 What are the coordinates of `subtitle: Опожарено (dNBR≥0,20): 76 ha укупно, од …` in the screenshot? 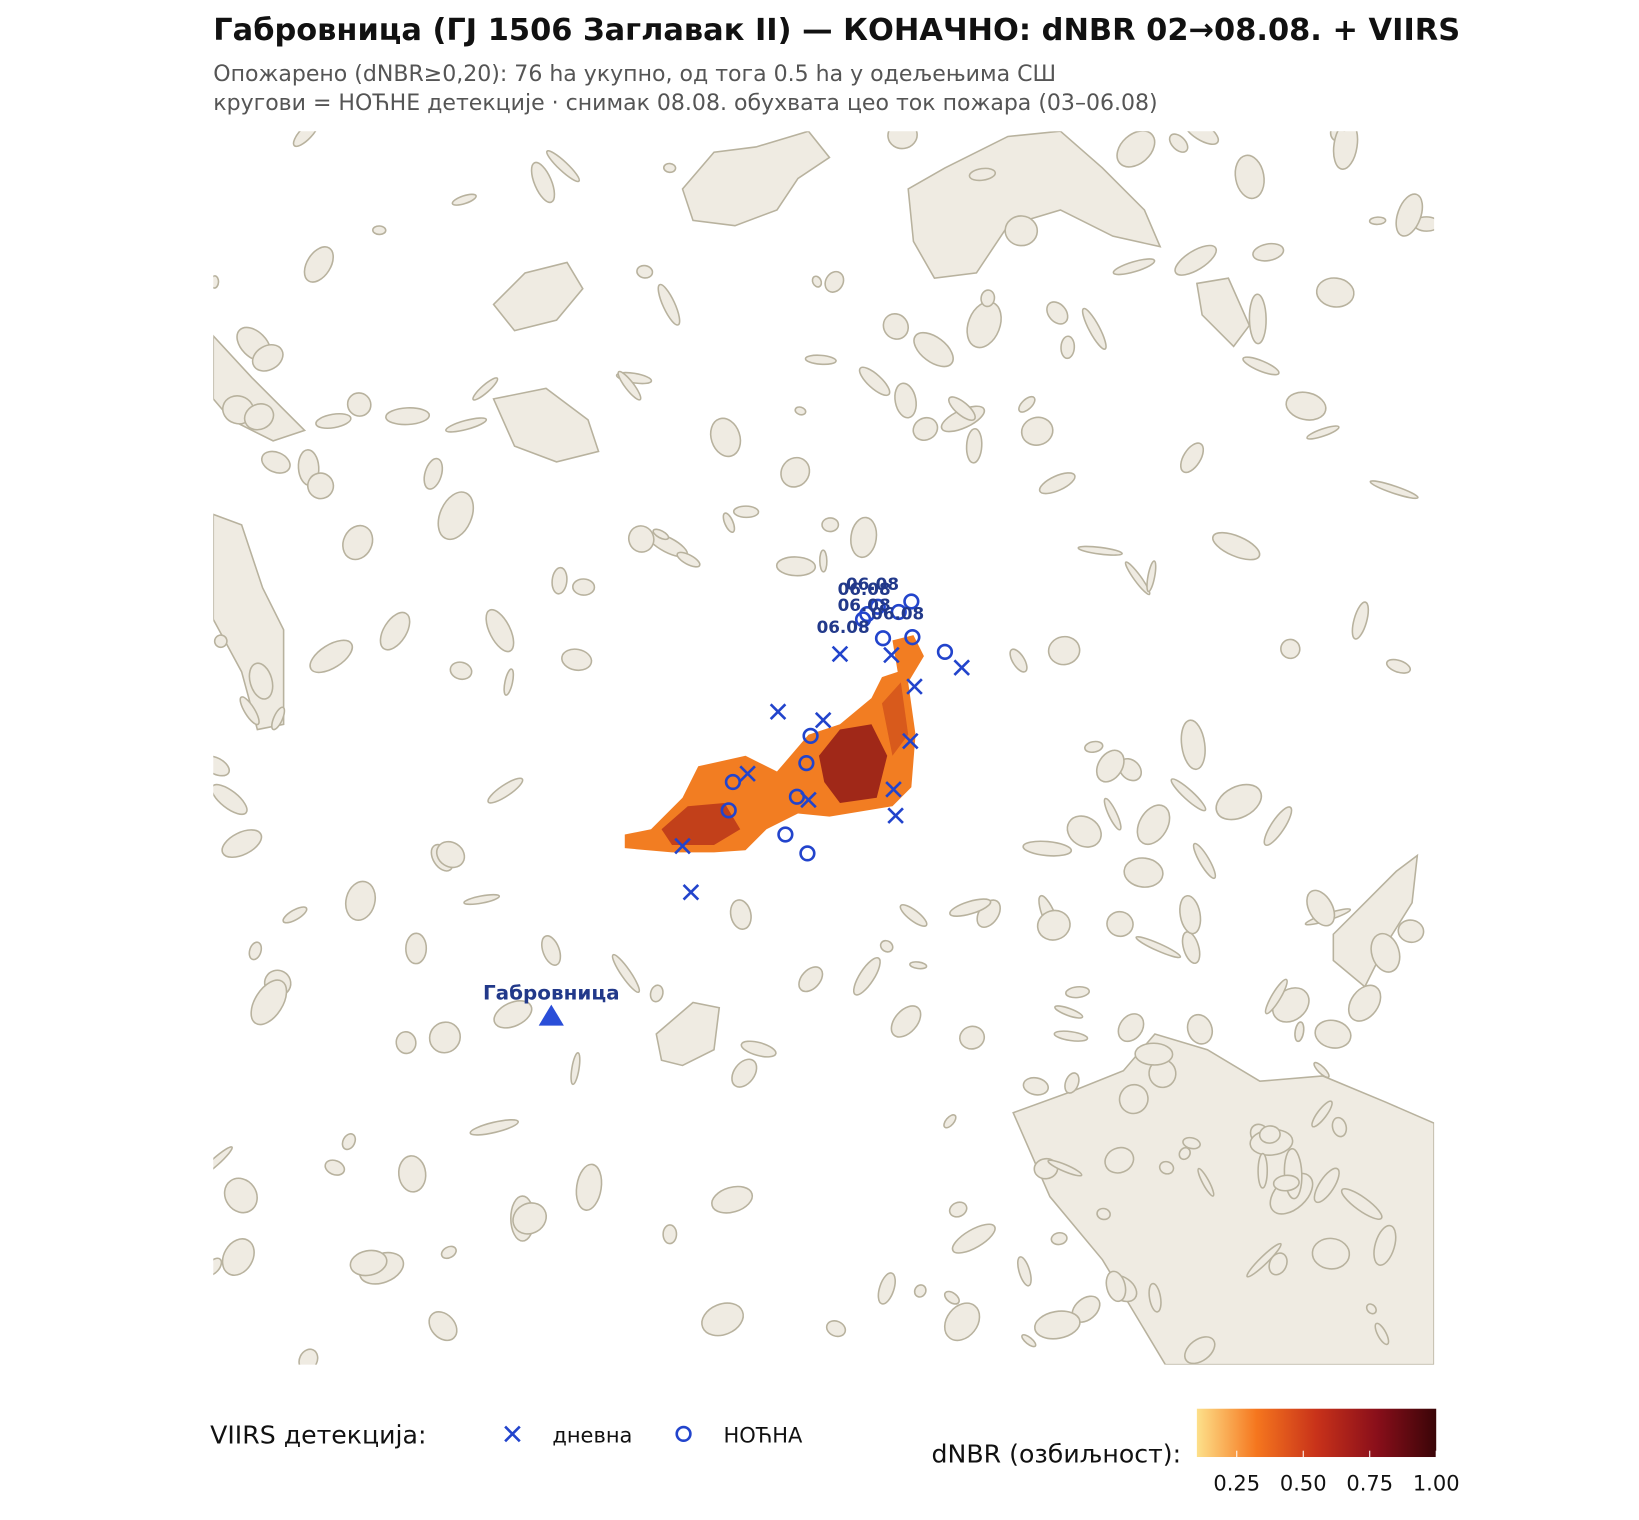 It's located at (634, 74).